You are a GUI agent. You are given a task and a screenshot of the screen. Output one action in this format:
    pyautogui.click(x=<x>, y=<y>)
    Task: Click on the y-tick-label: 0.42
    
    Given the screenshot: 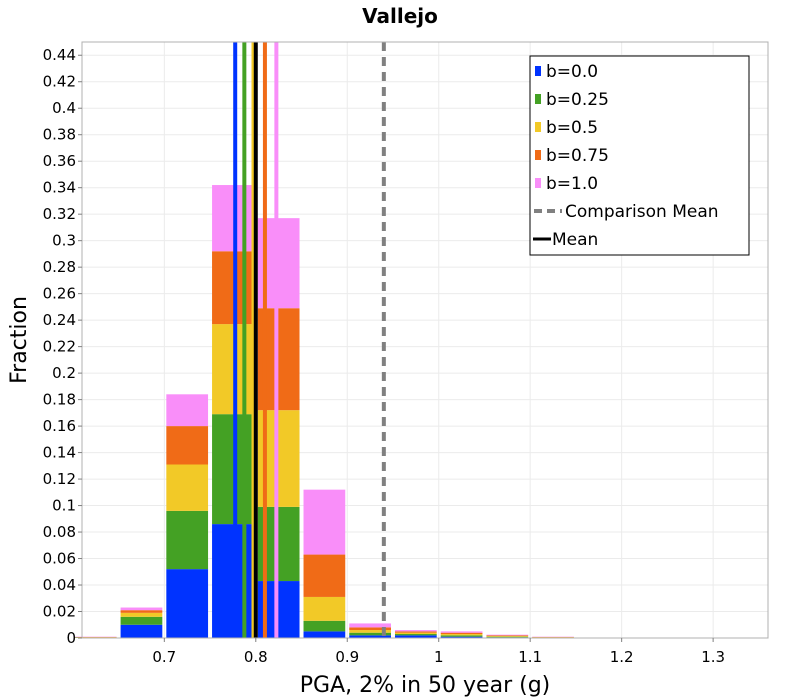 What is the action you would take?
    pyautogui.click(x=59, y=82)
    